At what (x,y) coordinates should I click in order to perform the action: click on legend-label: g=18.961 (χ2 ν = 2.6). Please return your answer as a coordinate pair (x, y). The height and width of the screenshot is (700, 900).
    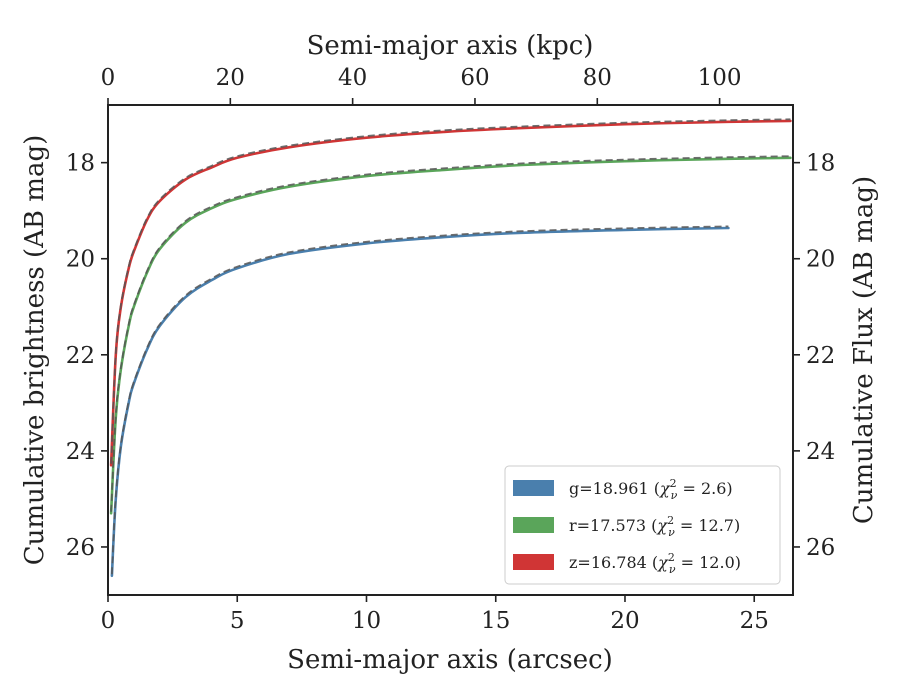
    Looking at the image, I should click on (651, 489).